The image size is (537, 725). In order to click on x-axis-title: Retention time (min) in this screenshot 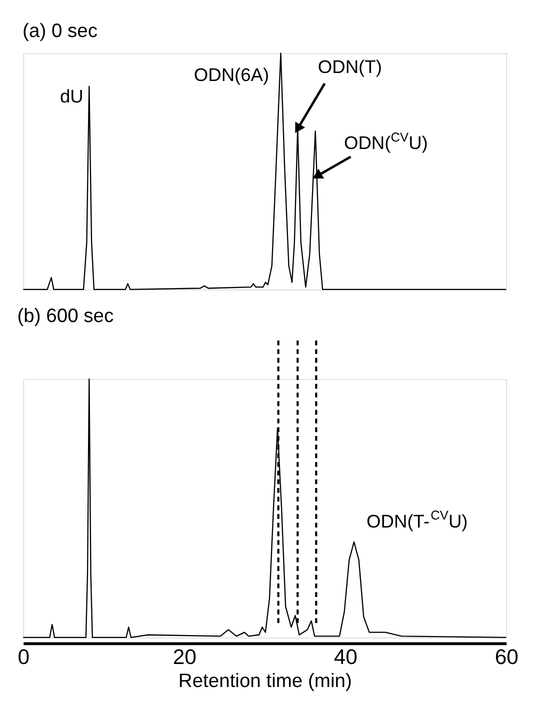, I will do `click(265, 681)`.